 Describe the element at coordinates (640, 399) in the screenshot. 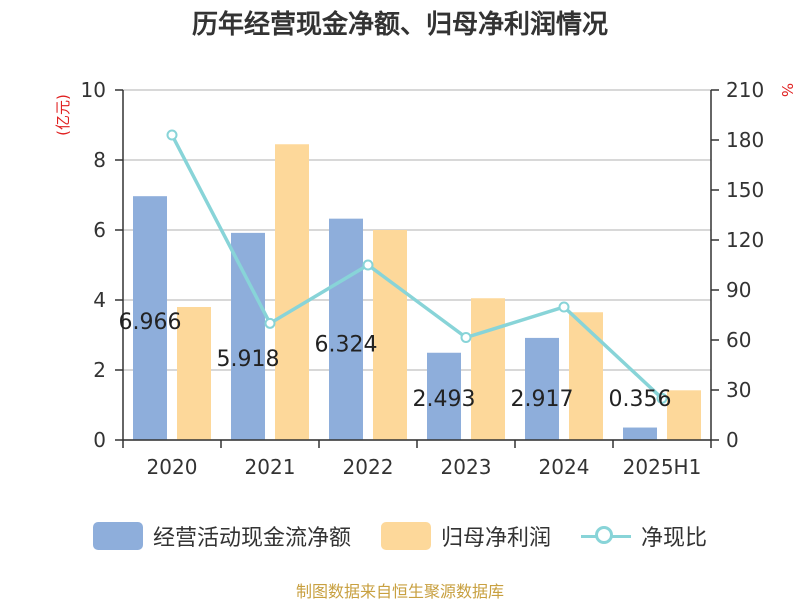

I see `bar-value-label: 0.356` at that location.